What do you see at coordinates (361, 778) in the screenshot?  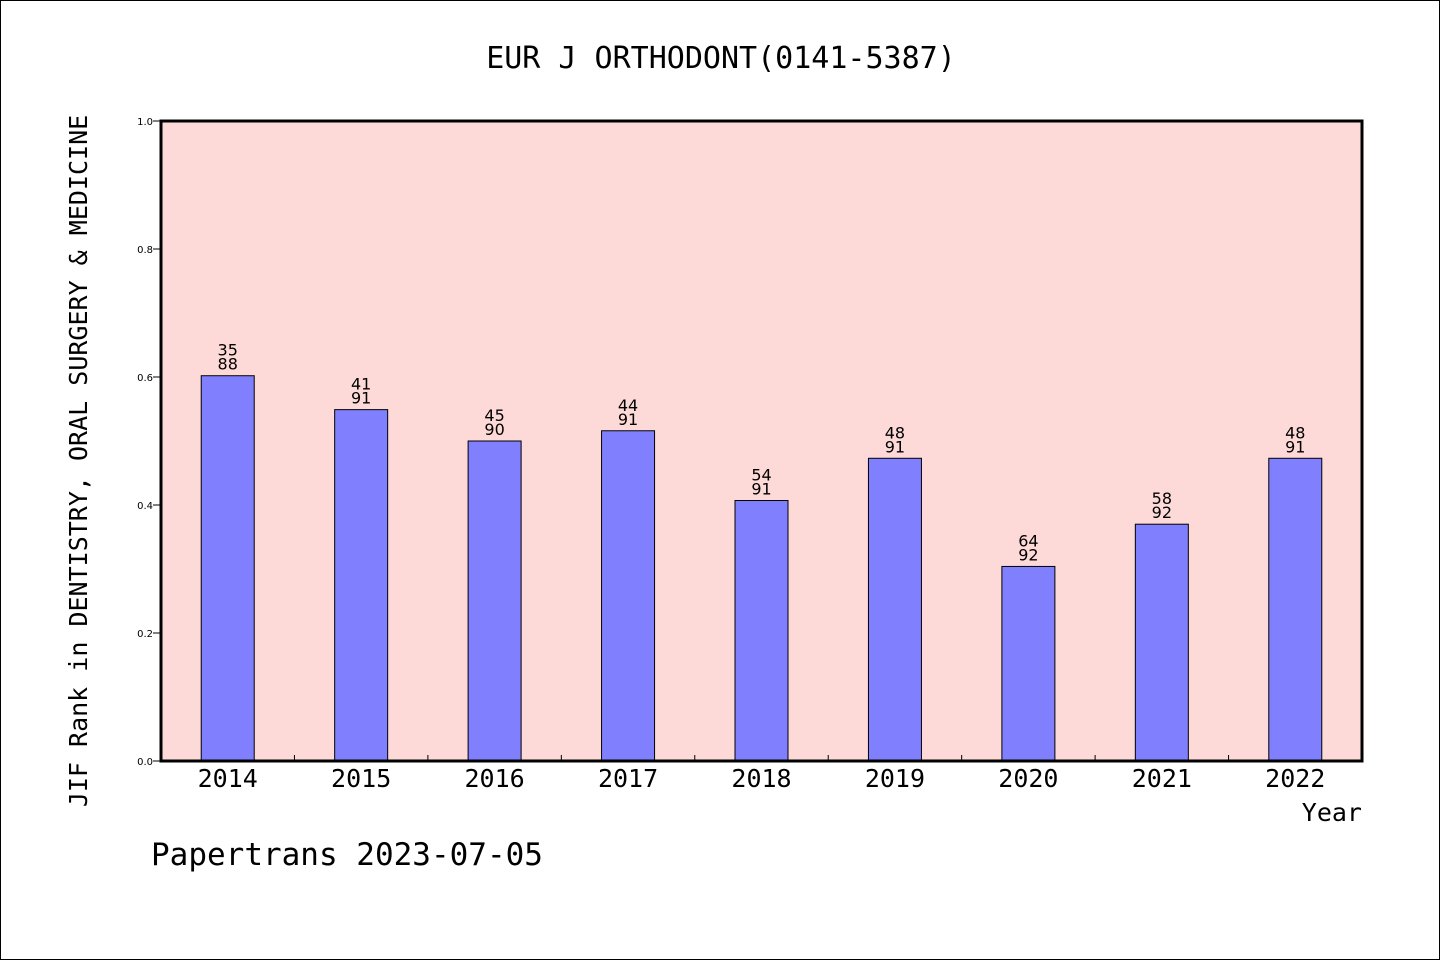 I see `x-tick-label: 2015` at bounding box center [361, 778].